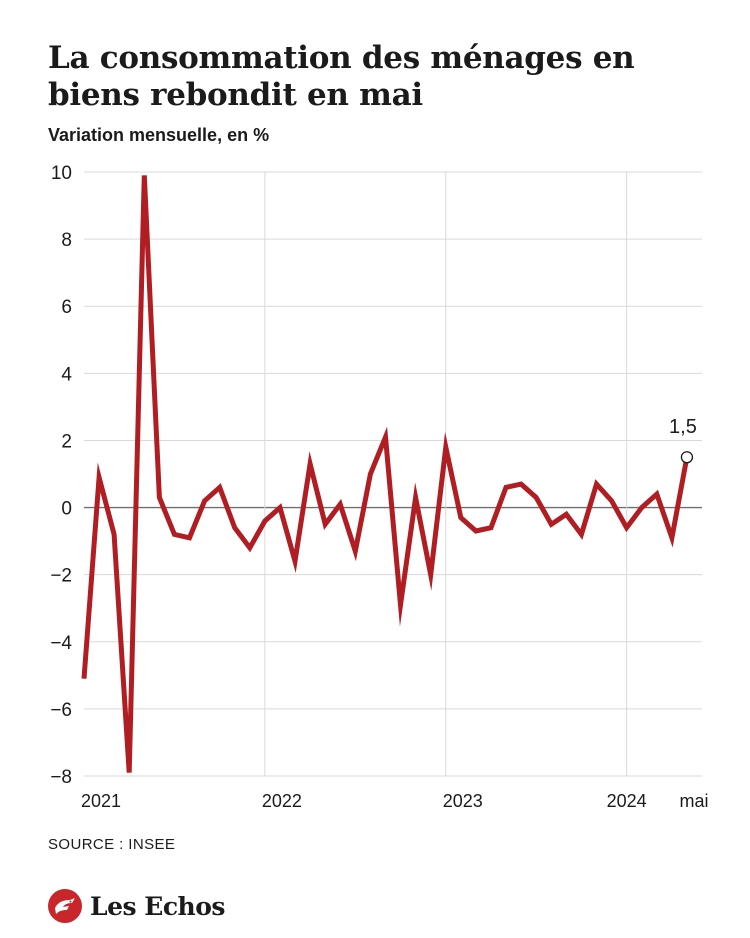  I want to click on last-value-marker, so click(687, 457).